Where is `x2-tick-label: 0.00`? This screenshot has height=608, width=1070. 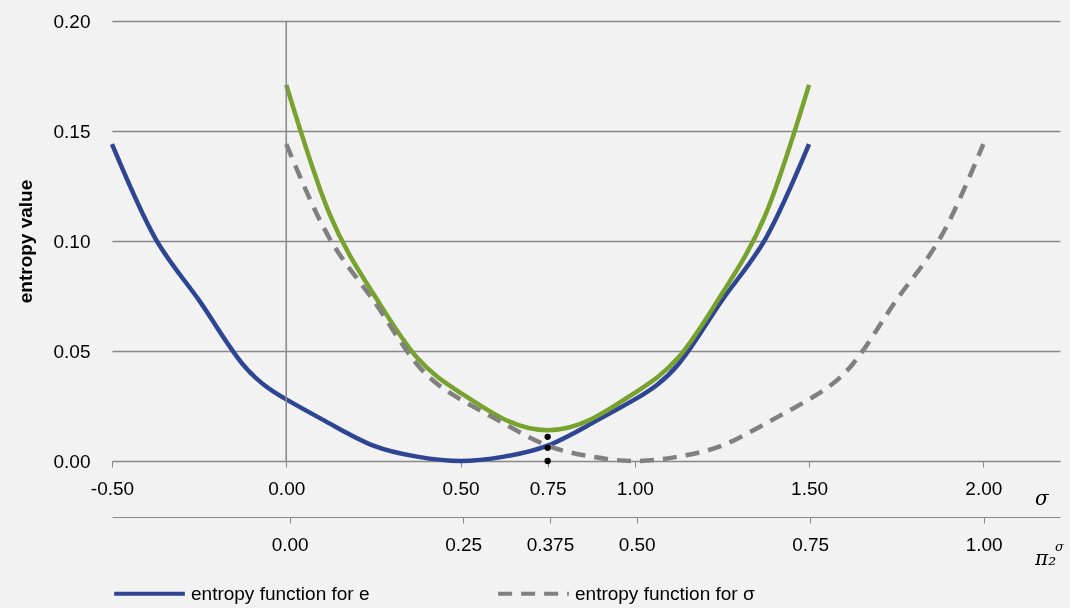 x2-tick-label: 0.00 is located at coordinates (290, 544).